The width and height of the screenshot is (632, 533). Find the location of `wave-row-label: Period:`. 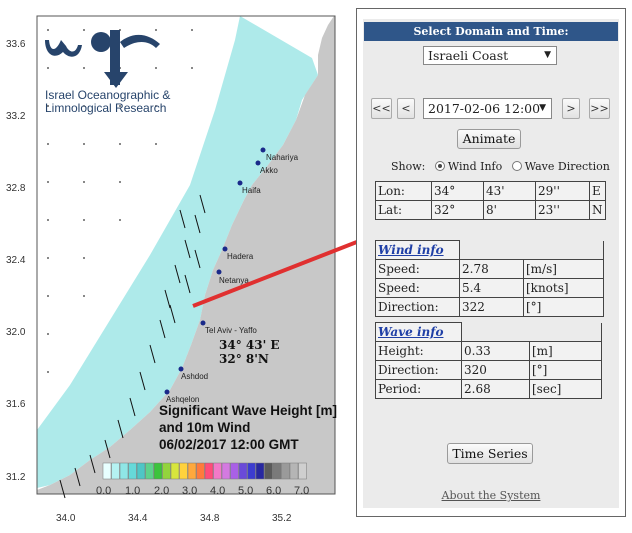

wave-row-label: Period: is located at coordinates (418, 389).